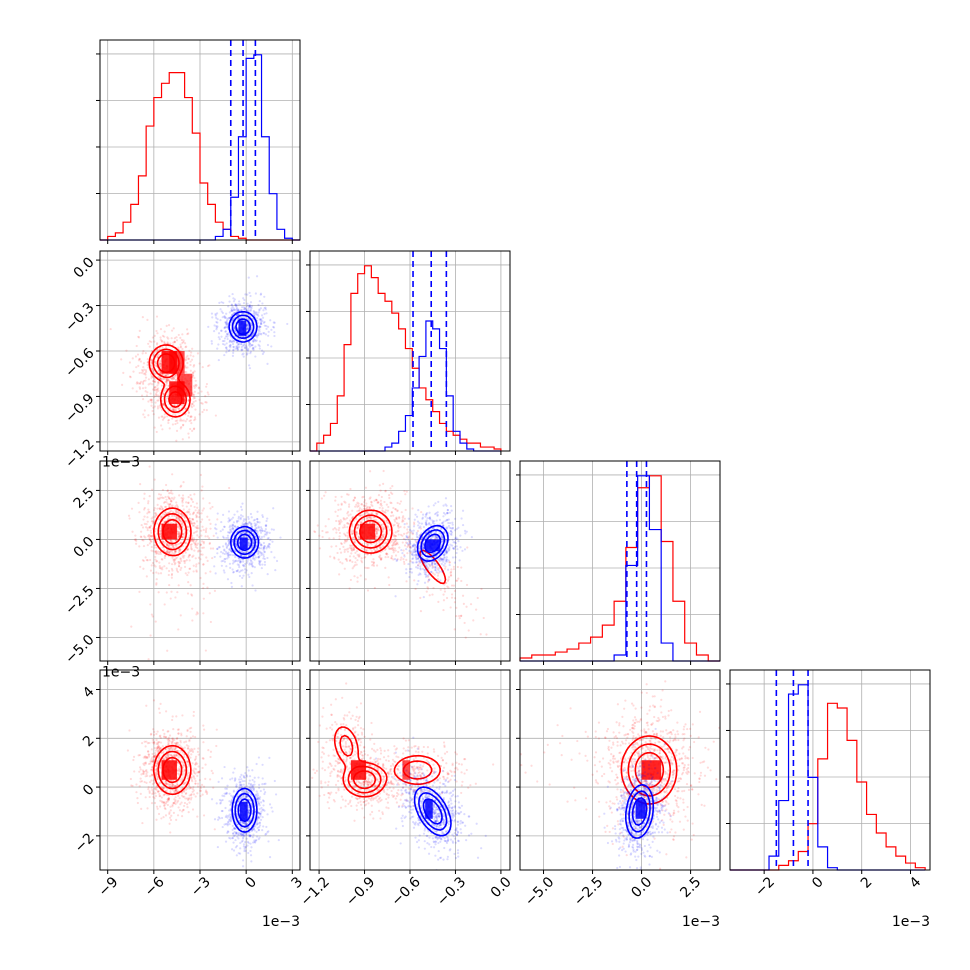  I want to click on x-tick-label: −6, so click(155, 887).